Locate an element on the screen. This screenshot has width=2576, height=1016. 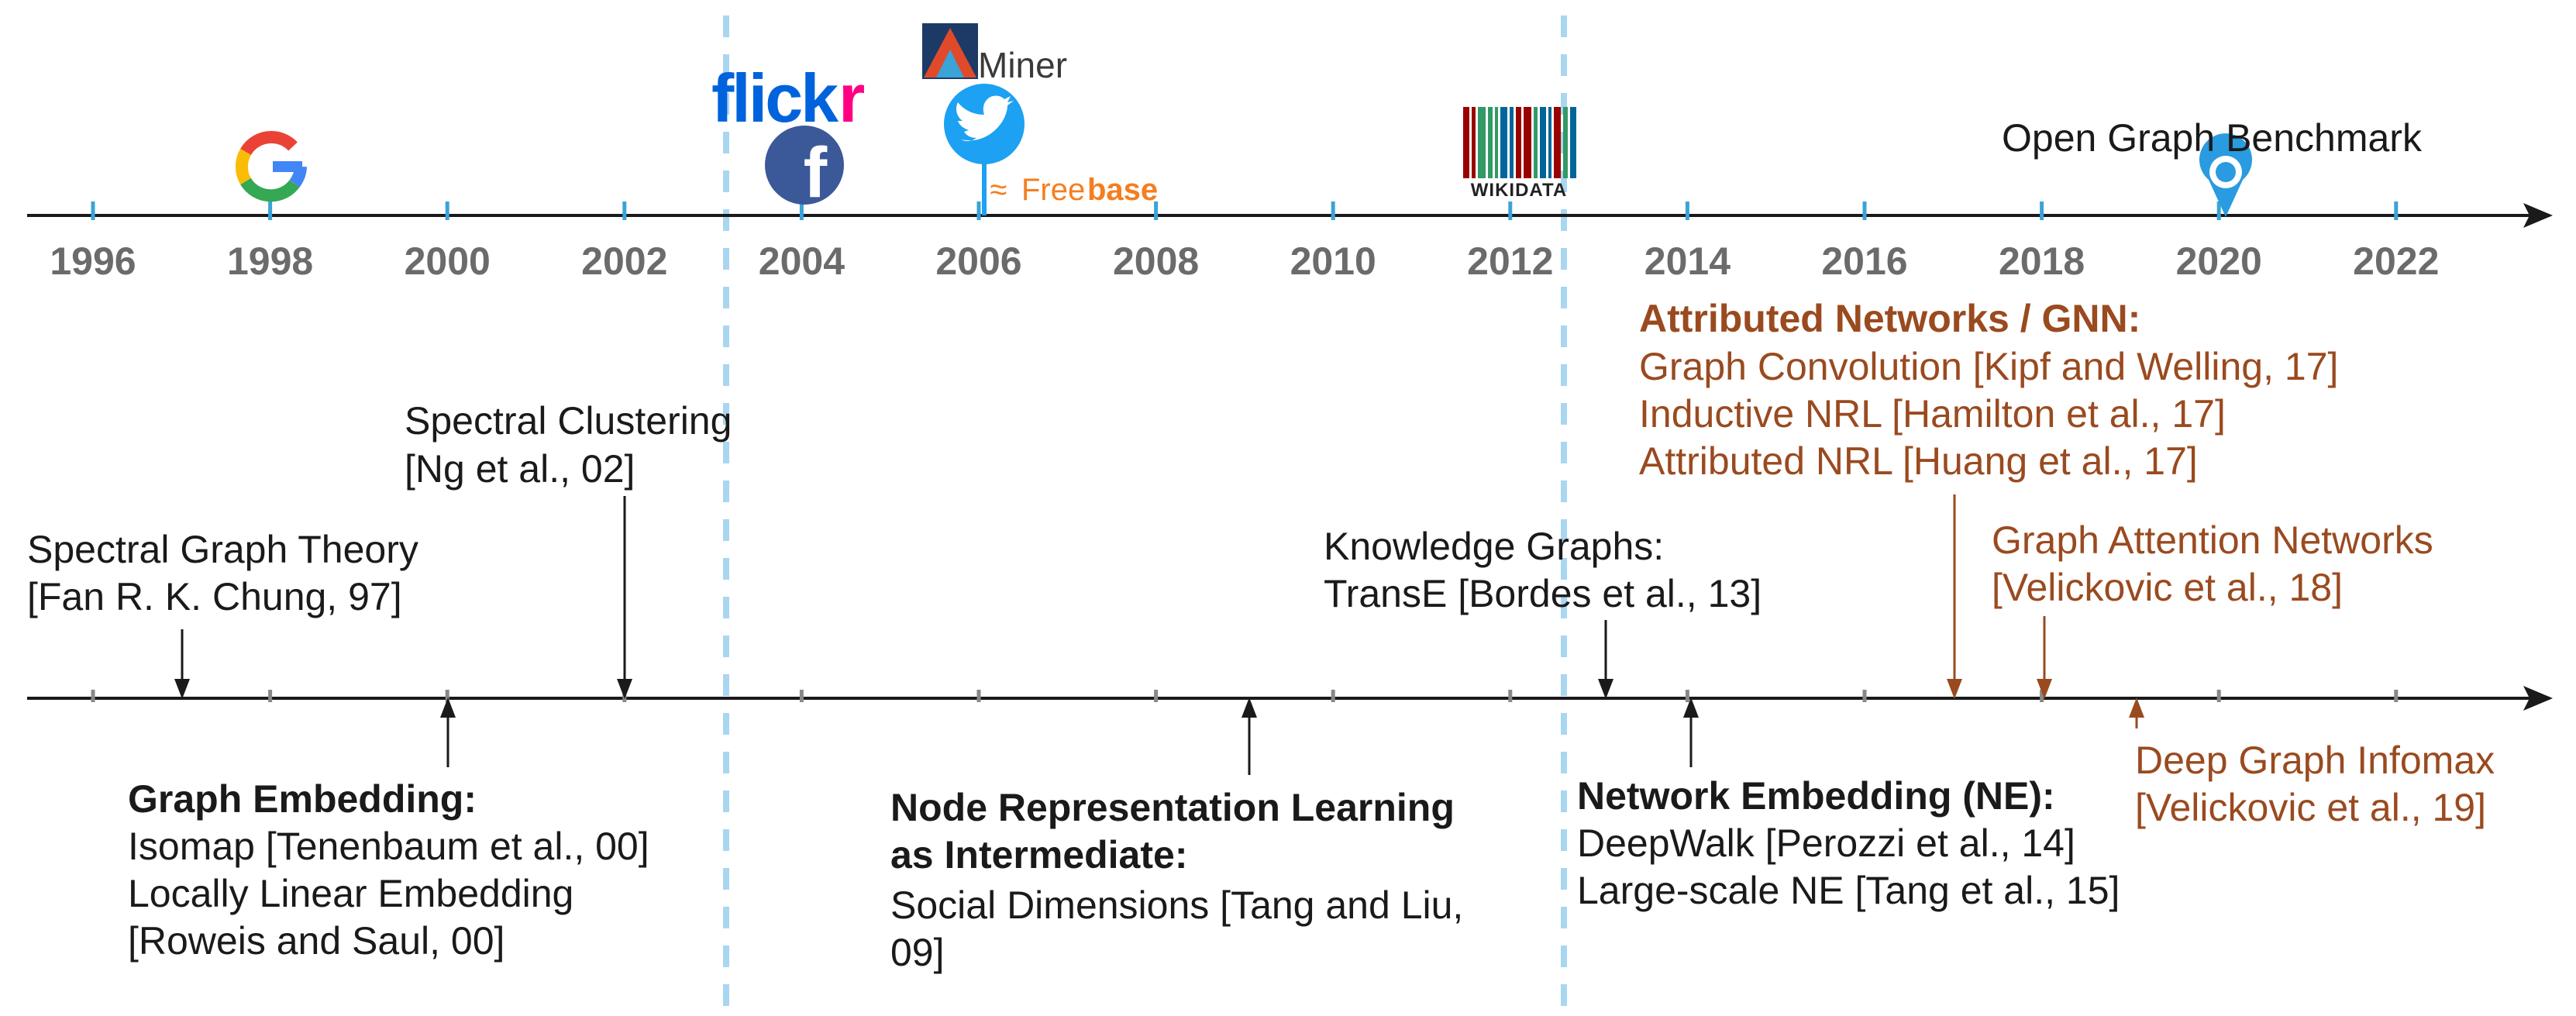
network-embedding-item-2: Large-scale NE [Tang et al., 15] is located at coordinates (1848, 890).